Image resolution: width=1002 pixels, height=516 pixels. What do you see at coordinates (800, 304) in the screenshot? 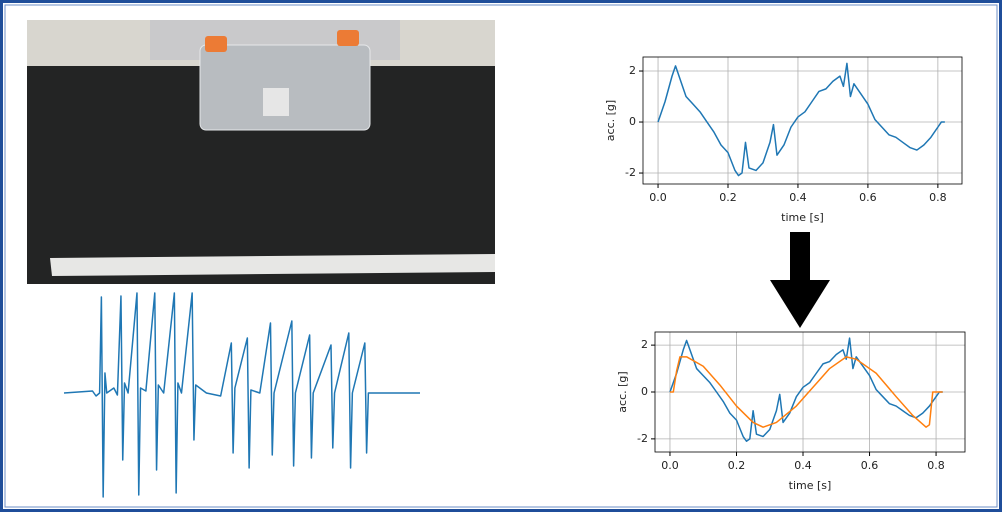
I see `arrow-head` at bounding box center [800, 304].